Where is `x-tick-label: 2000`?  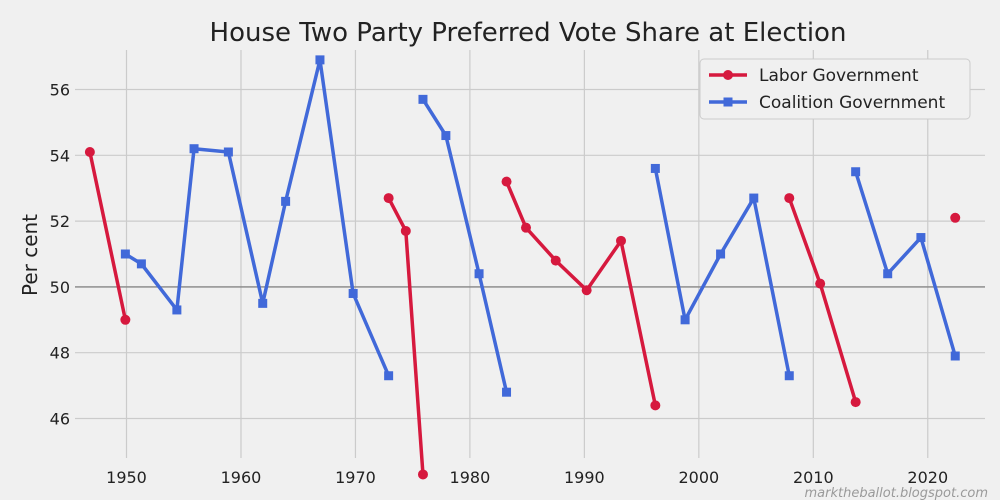
x-tick-label: 2000 is located at coordinates (698, 477).